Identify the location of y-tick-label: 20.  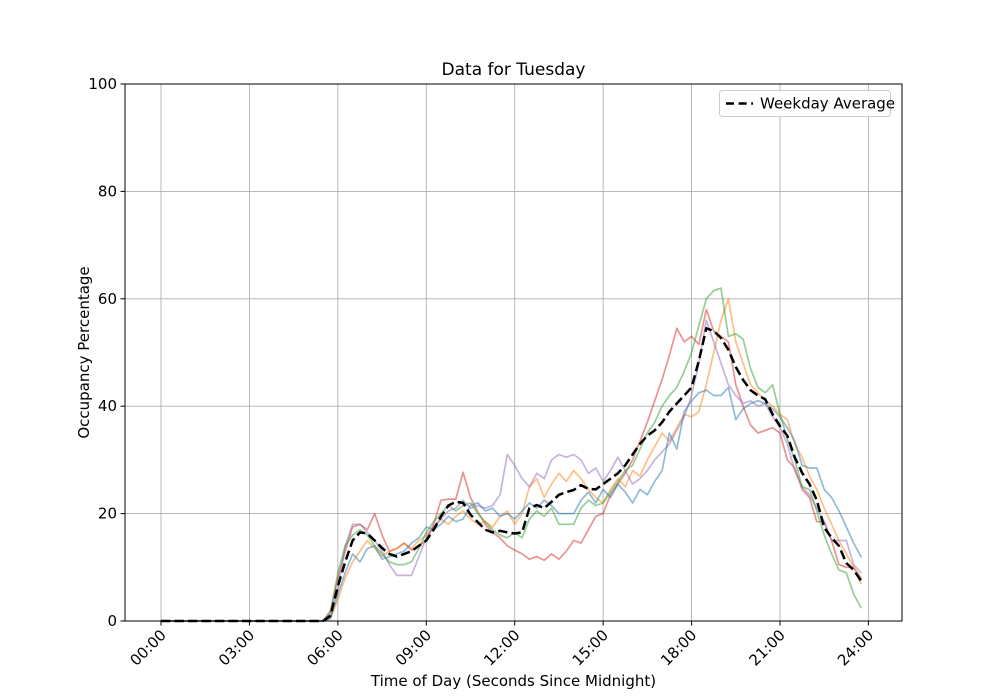
(107, 514).